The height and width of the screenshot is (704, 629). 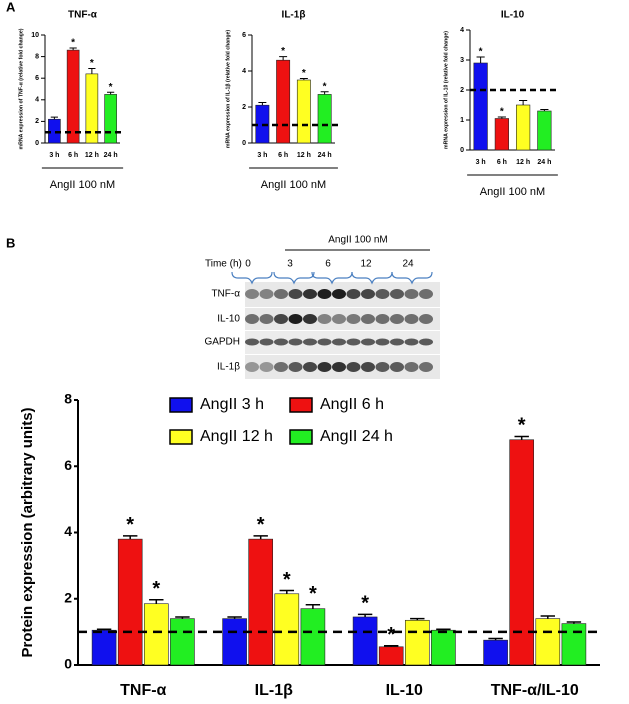 What do you see at coordinates (11, 7) in the screenshot?
I see `panel-label: A` at bounding box center [11, 7].